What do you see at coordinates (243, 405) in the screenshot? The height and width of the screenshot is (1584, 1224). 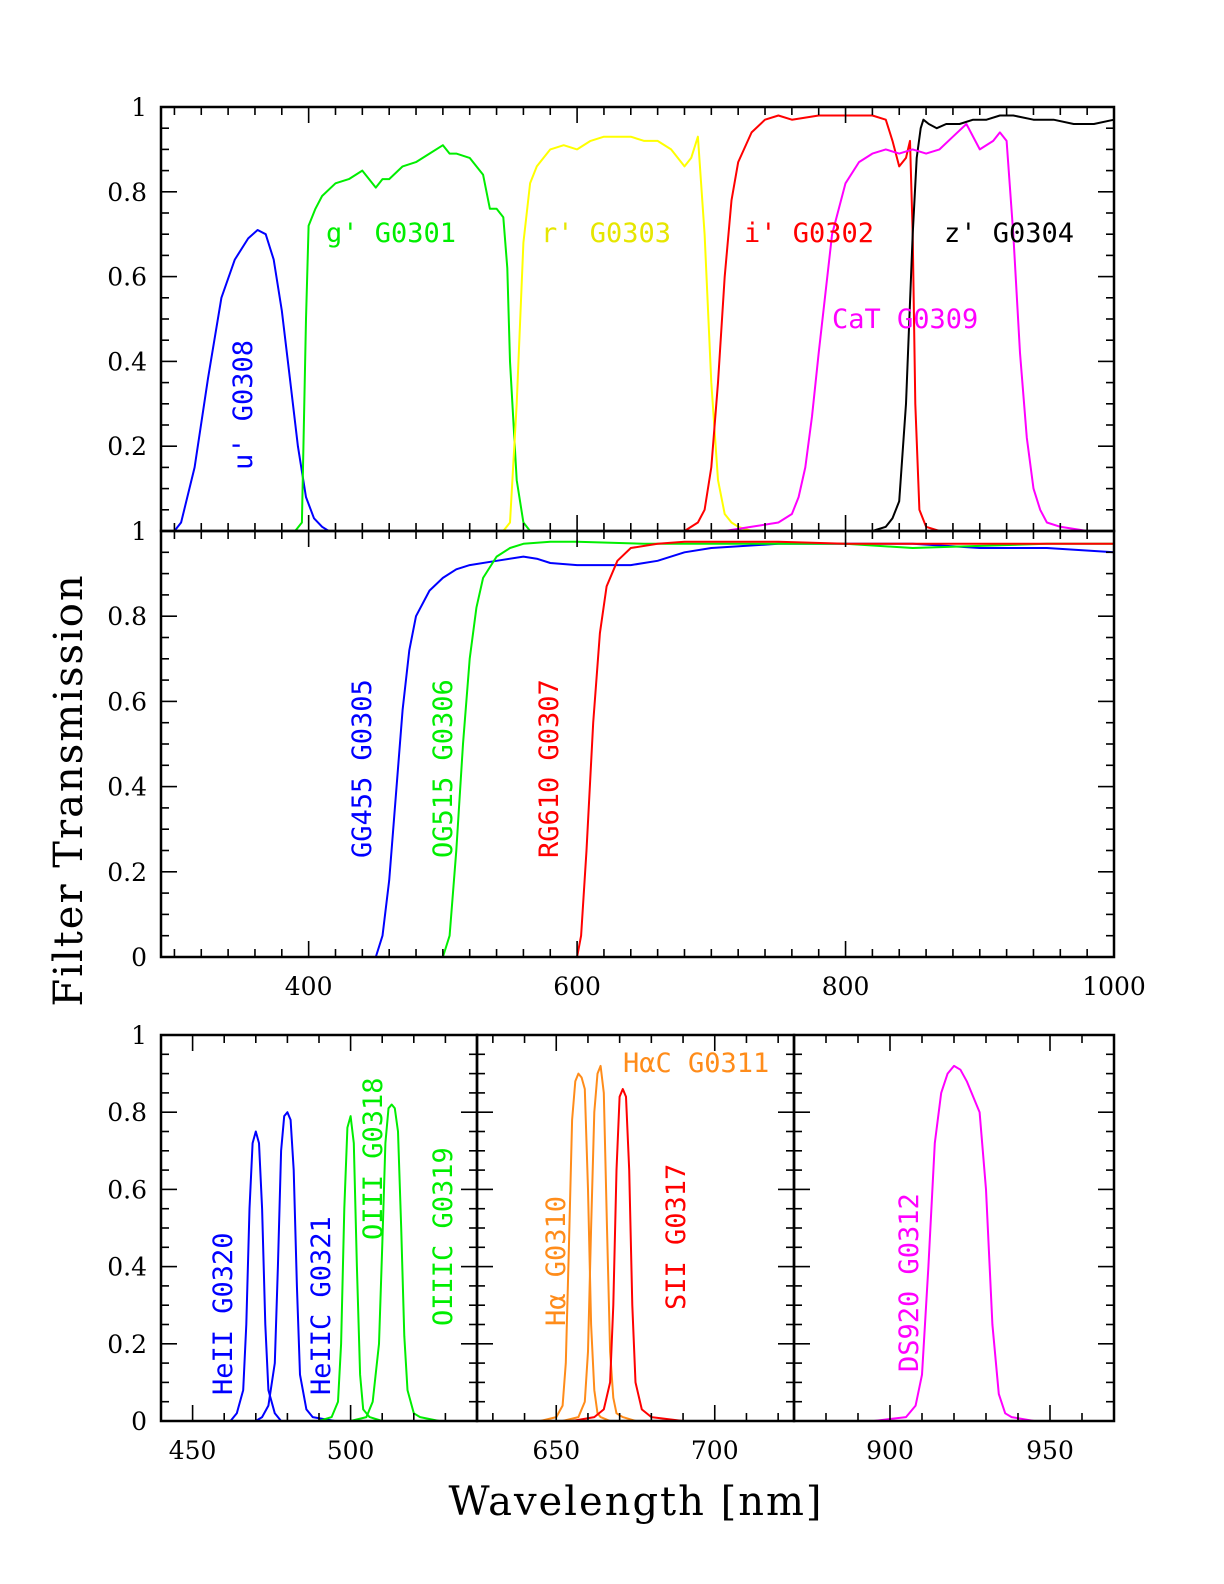 I see `label-u-G0308: u' G0308` at bounding box center [243, 405].